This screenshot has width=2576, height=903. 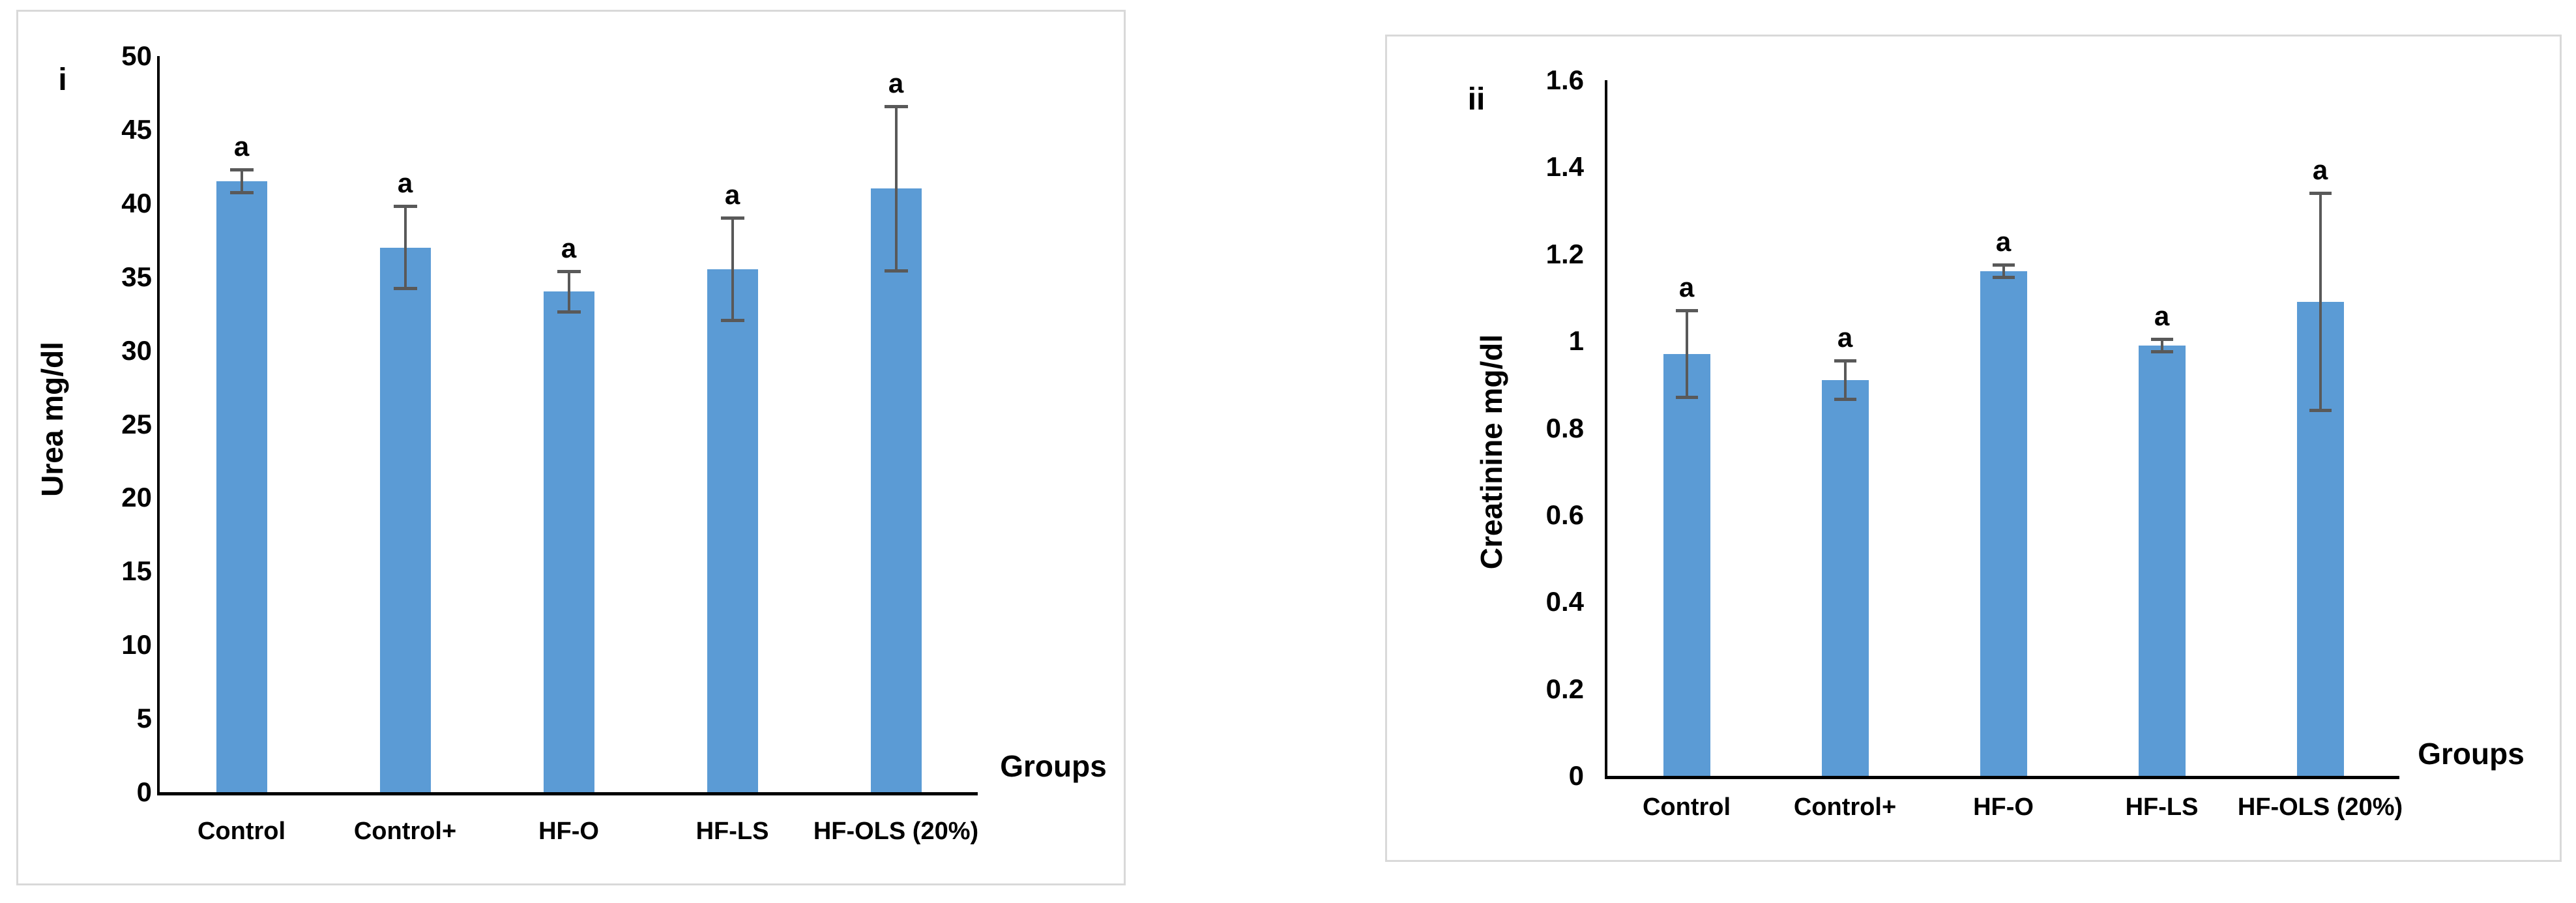 What do you see at coordinates (1476, 100) in the screenshot?
I see `panel-letter-ii: ii` at bounding box center [1476, 100].